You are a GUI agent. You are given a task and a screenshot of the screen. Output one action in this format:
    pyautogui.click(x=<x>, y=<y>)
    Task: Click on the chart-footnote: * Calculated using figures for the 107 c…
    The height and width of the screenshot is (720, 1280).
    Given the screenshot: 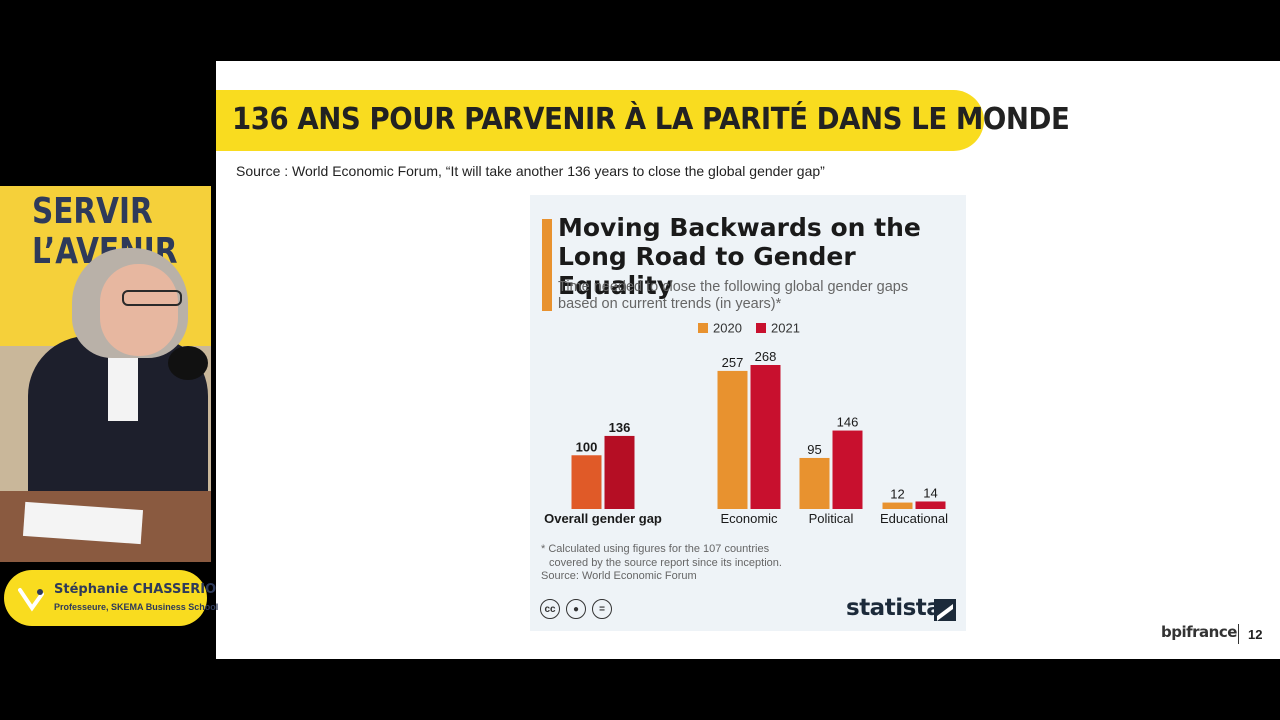 What is the action you would take?
    pyautogui.click(x=691, y=563)
    